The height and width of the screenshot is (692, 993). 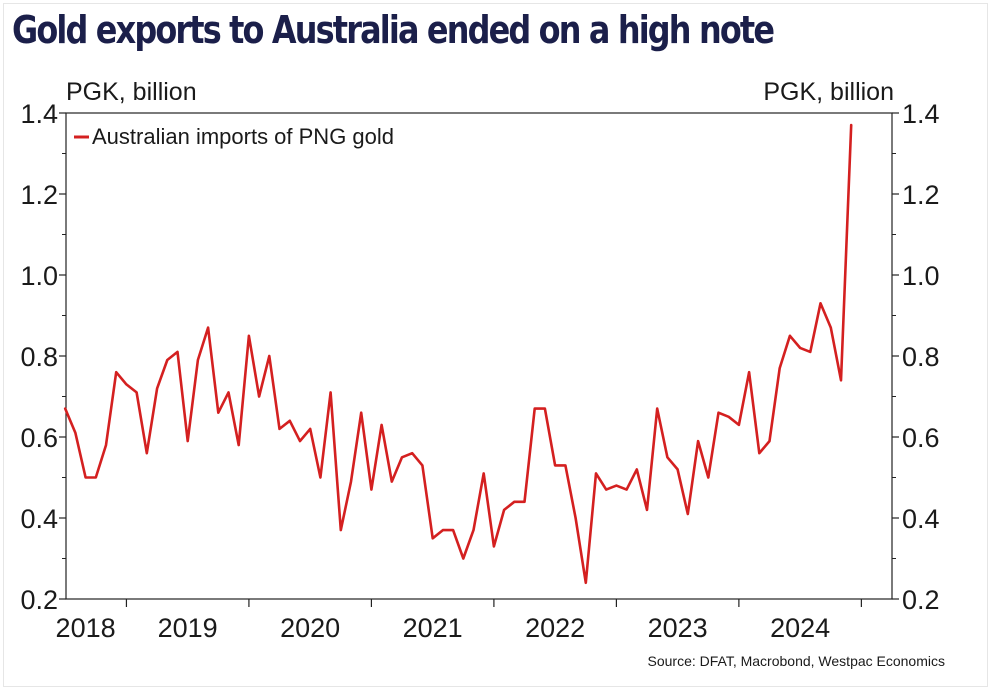 I want to click on y-tick-label-right: 1.4, so click(x=921, y=114).